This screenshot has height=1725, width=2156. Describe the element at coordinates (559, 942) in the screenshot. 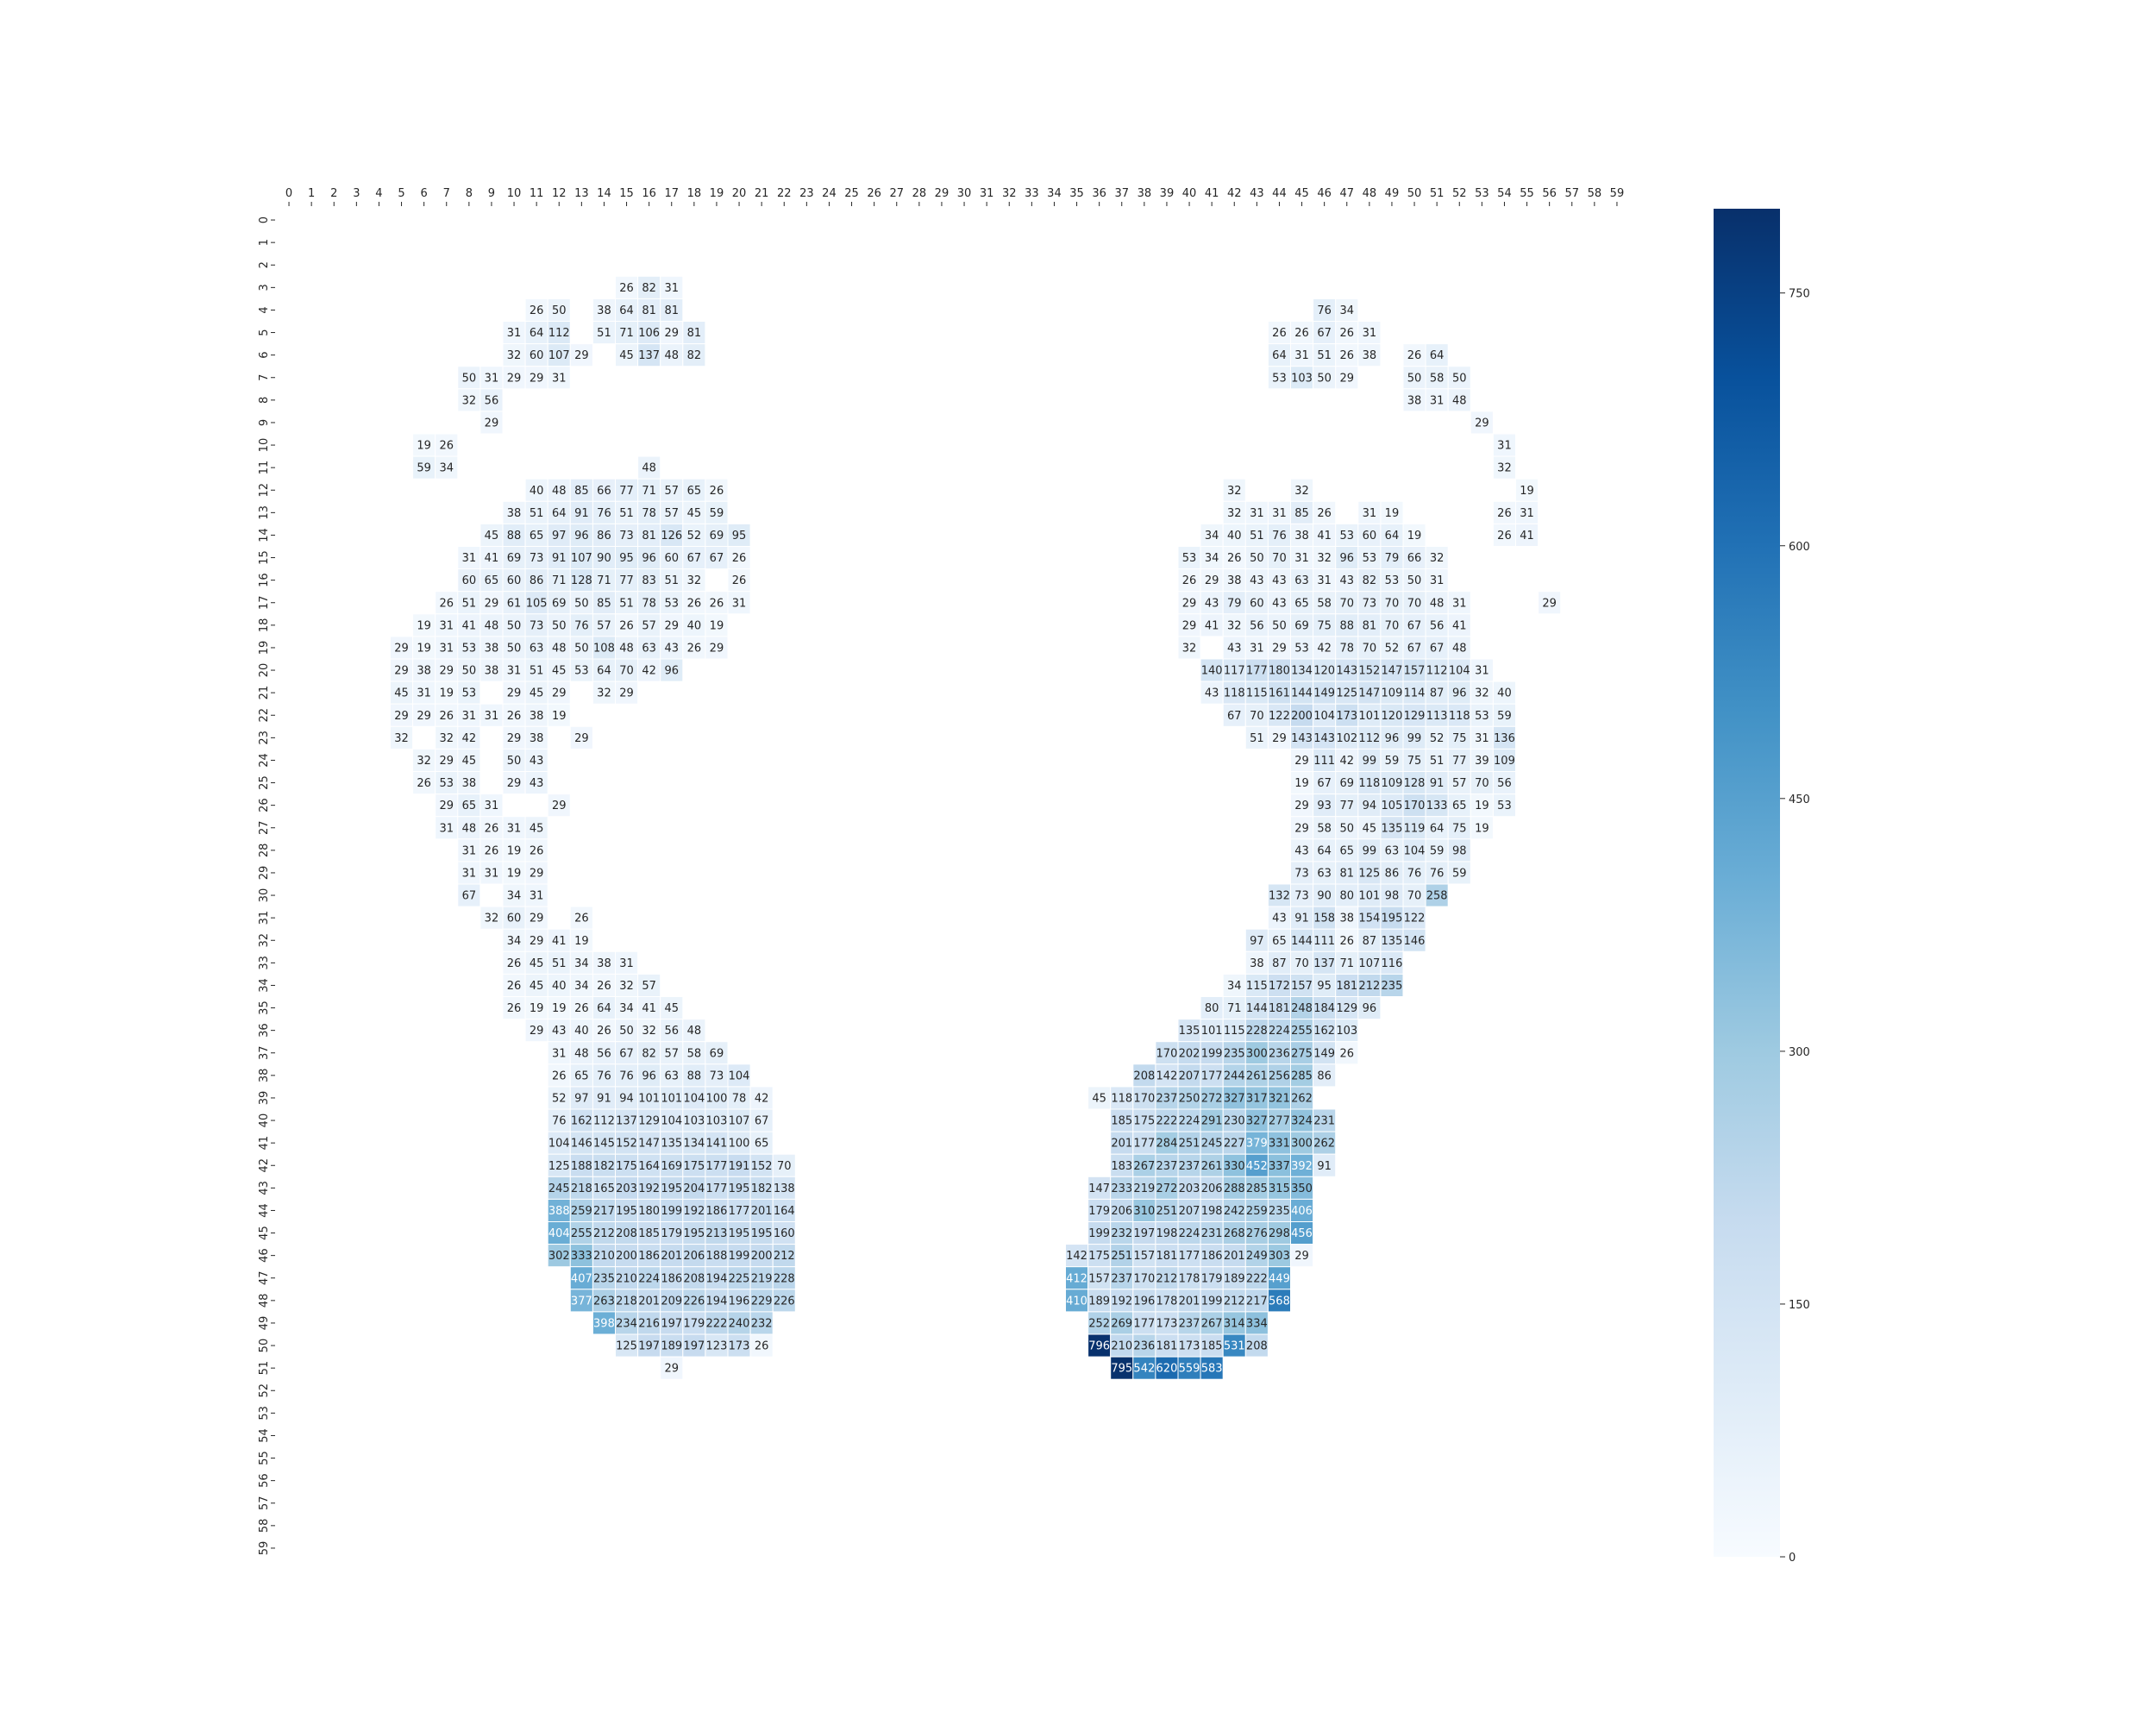

I see `cell-value-label: 41` at that location.